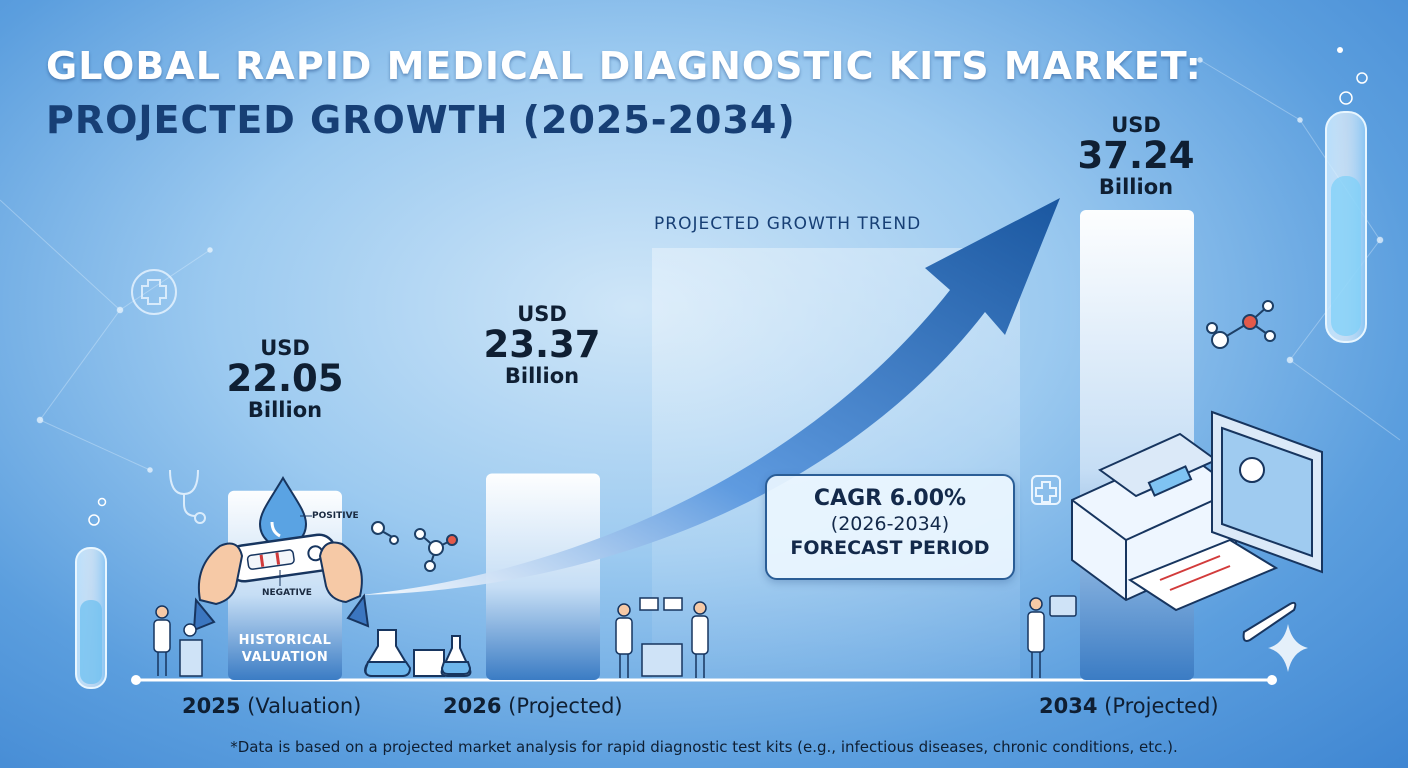 The image size is (1408, 768). What do you see at coordinates (788, 224) in the screenshot?
I see `growth-trend-label: PROJECTED GROWTH TREND` at bounding box center [788, 224].